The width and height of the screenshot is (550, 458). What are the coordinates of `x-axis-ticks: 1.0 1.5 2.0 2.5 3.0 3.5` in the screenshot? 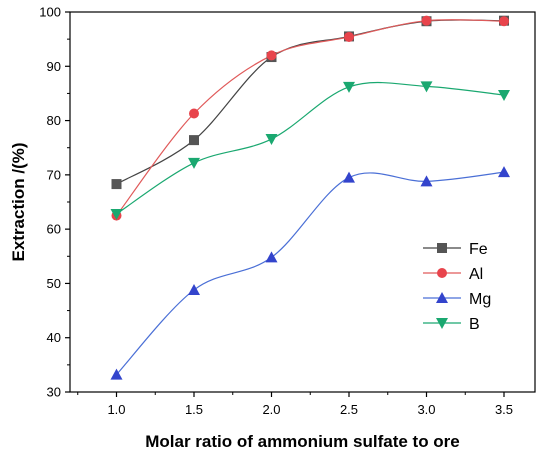 It's located at (295, 404).